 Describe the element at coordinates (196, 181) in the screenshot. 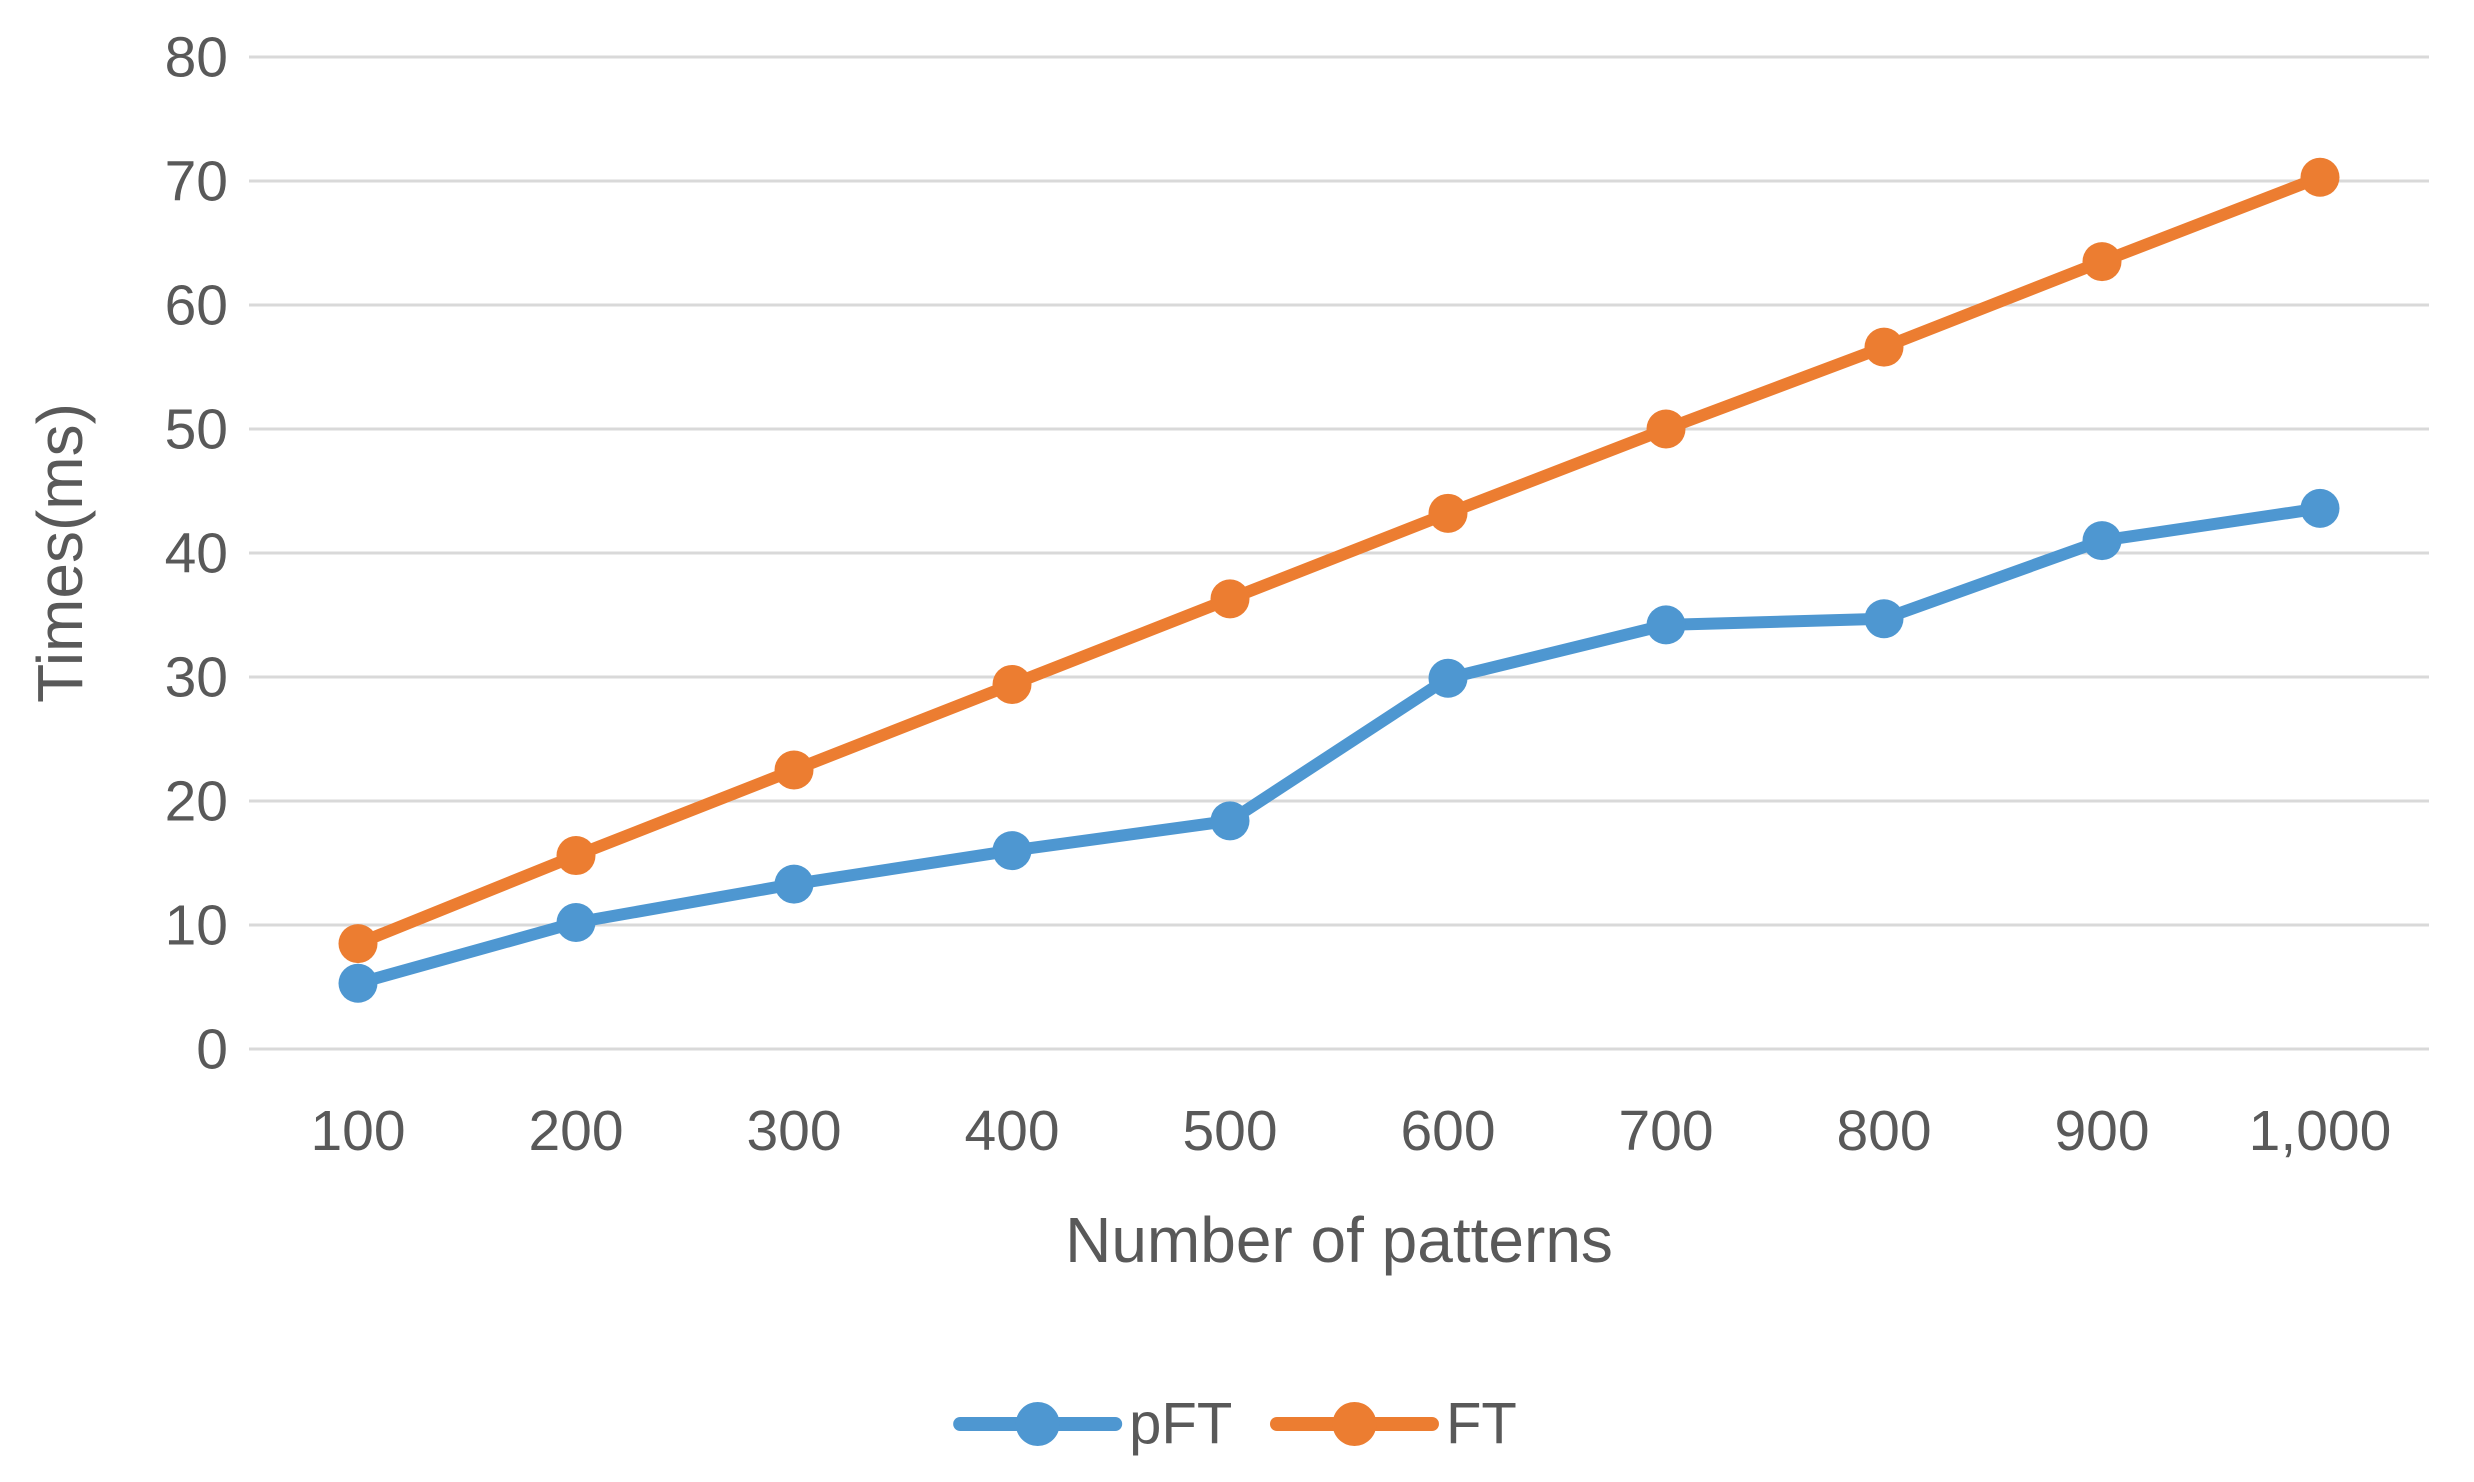

I see `y-tick-label: 70` at that location.